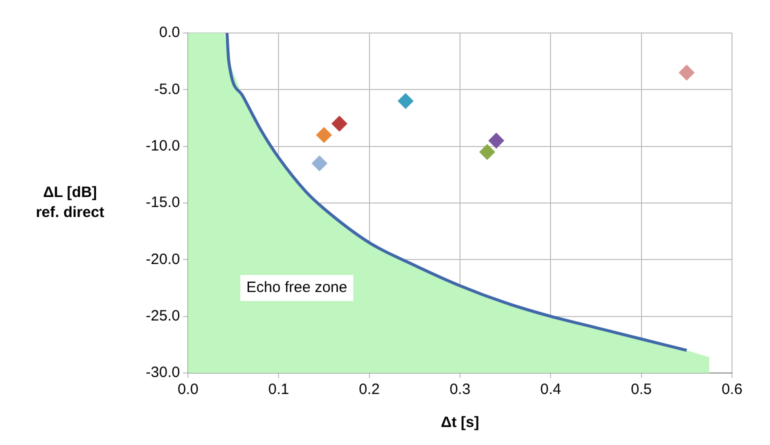 This screenshot has height=445, width=770. Describe the element at coordinates (167, 89) in the screenshot. I see `y-tick-label: -5.0` at that location.